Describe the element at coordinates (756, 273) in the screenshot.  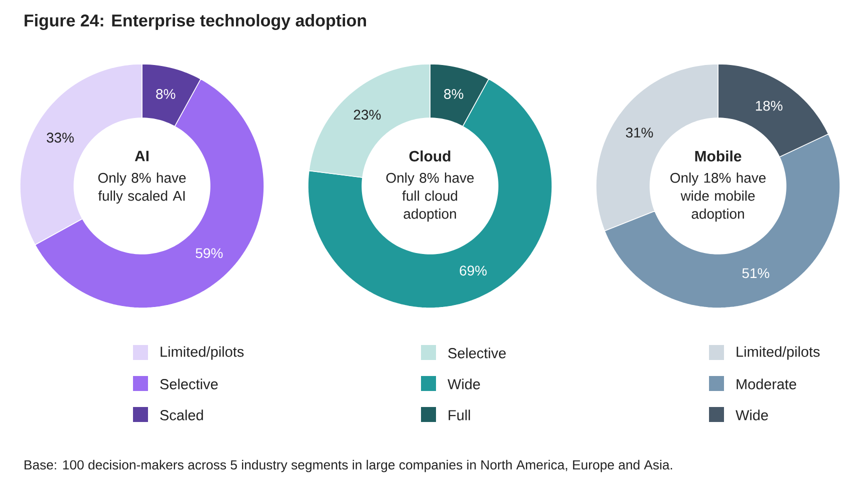
I see `data-label: 51%` at that location.